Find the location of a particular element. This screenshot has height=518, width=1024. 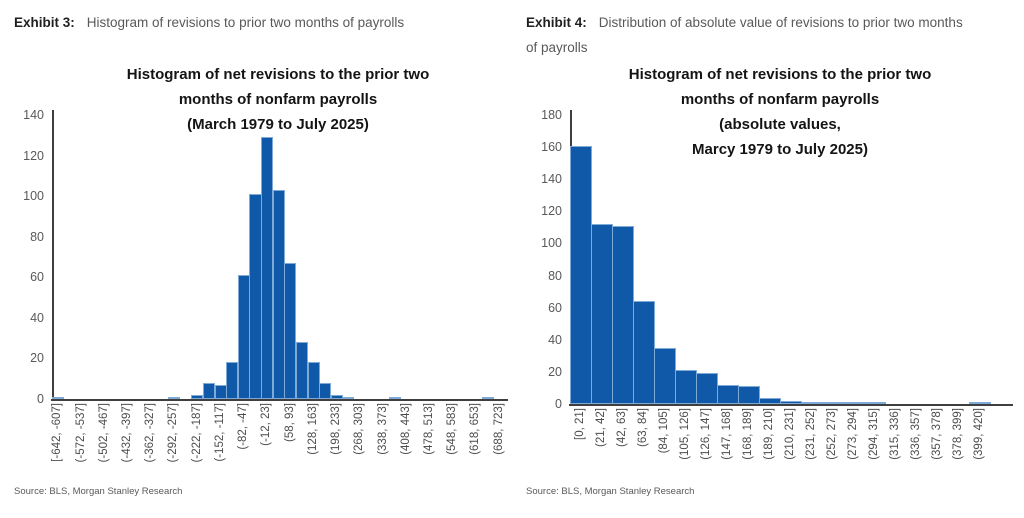

x-axis-label: (105, 126] is located at coordinates (685, 434).